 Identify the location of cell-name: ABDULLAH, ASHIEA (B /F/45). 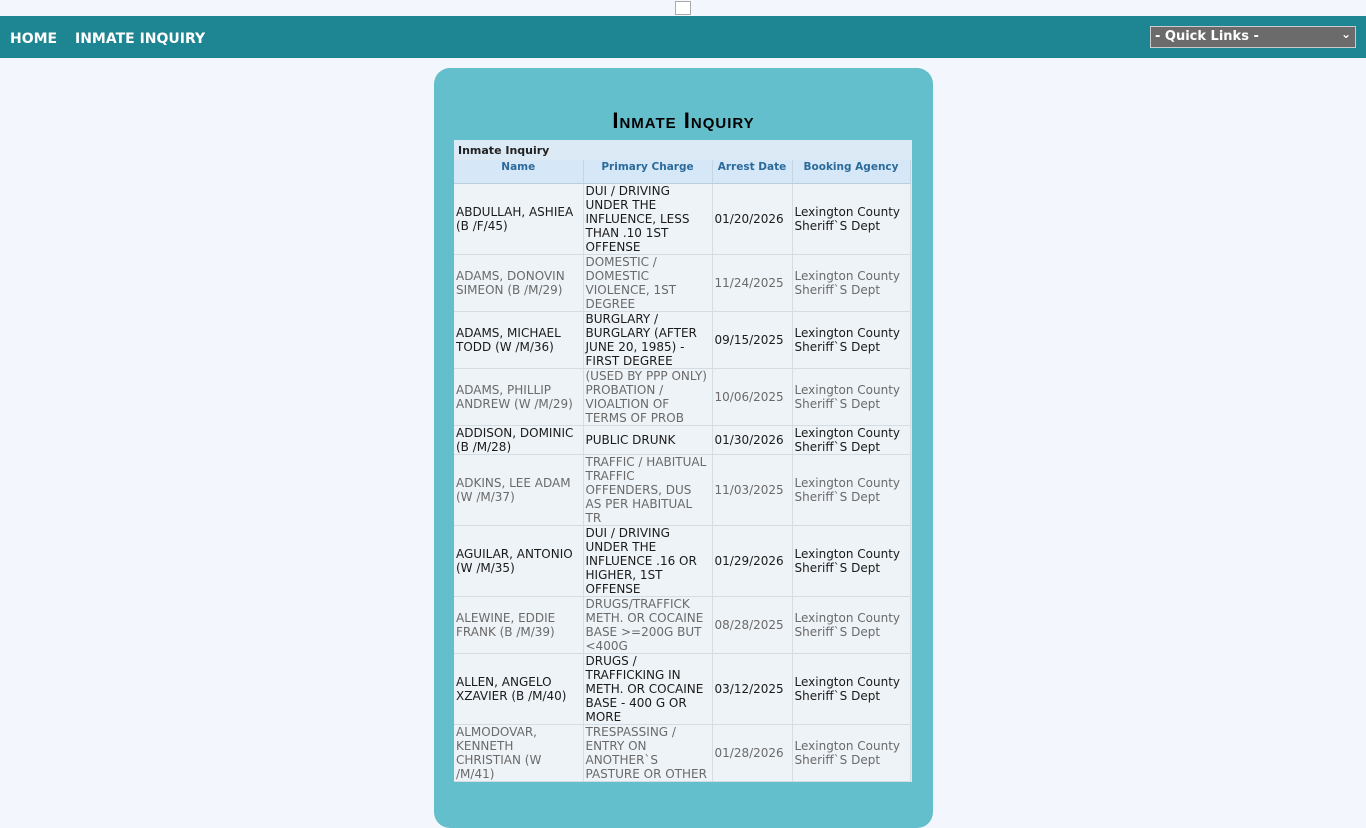
(519, 219).